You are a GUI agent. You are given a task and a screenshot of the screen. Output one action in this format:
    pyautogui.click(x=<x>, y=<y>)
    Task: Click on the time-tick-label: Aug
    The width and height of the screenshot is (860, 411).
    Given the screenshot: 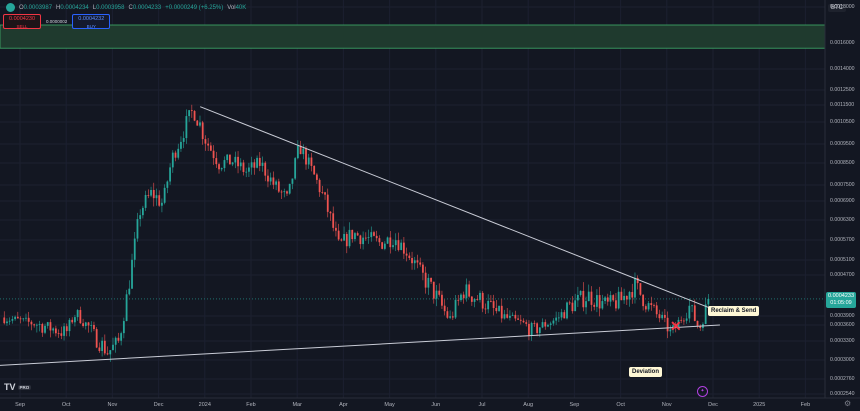 What is the action you would take?
    pyautogui.click(x=528, y=405)
    